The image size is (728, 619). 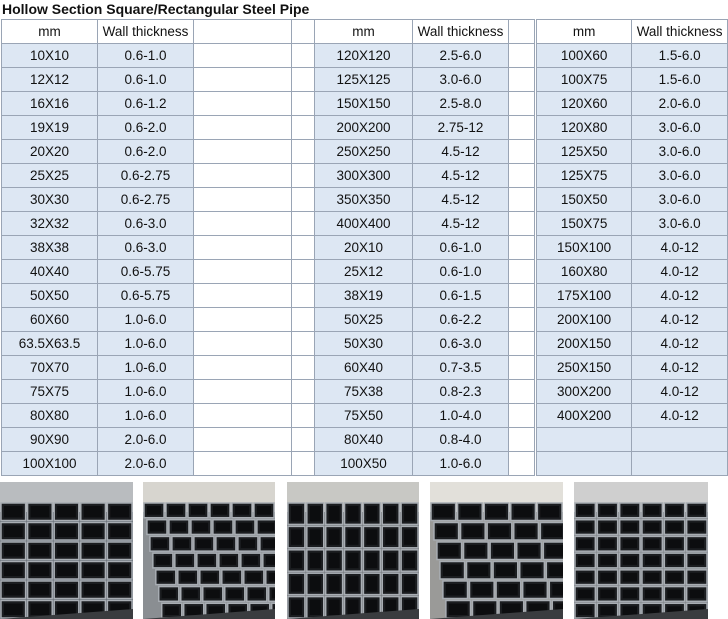 I want to click on table-row: 38X19 0.6-1.5, so click(x=424, y=295).